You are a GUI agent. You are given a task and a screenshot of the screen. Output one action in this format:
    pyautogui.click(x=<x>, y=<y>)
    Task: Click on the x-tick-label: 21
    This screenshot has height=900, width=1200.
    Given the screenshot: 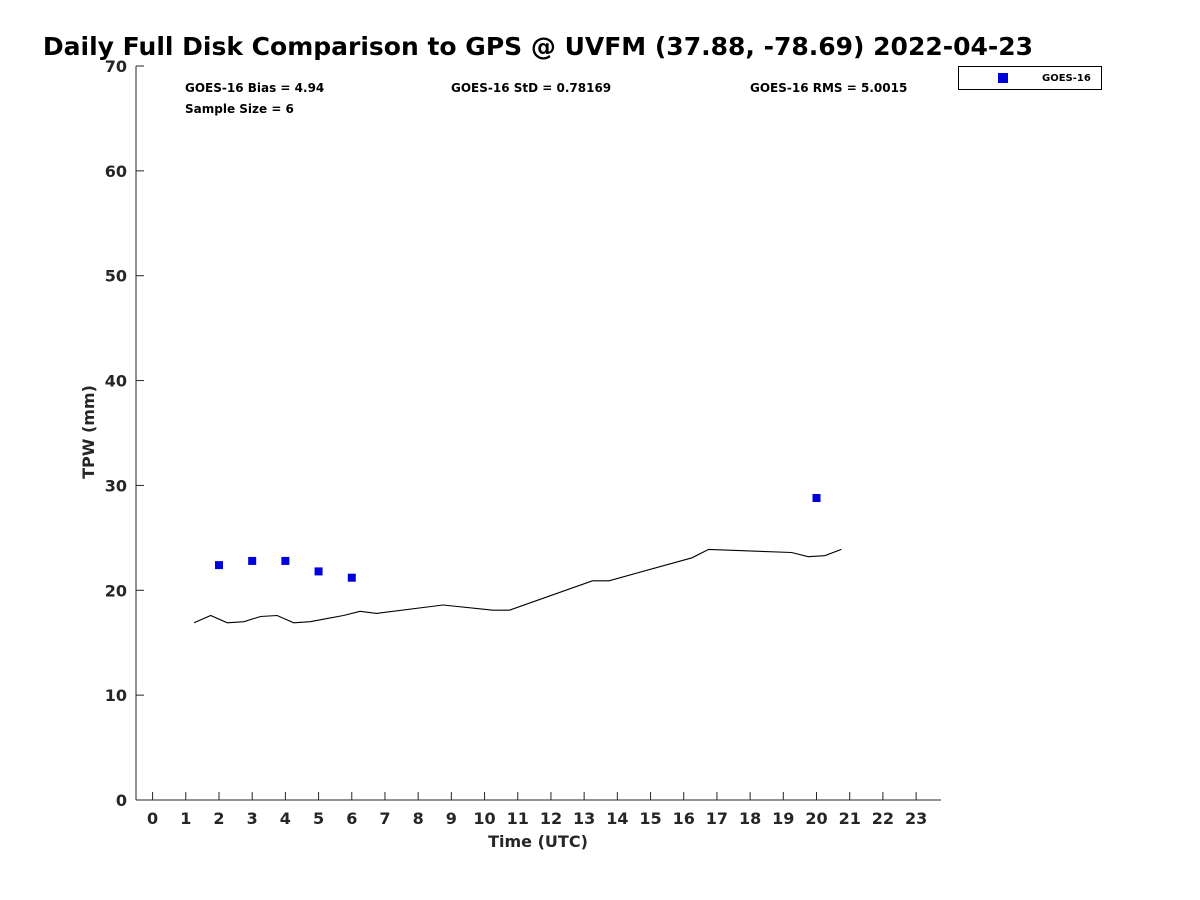 What is the action you would take?
    pyautogui.click(x=850, y=818)
    